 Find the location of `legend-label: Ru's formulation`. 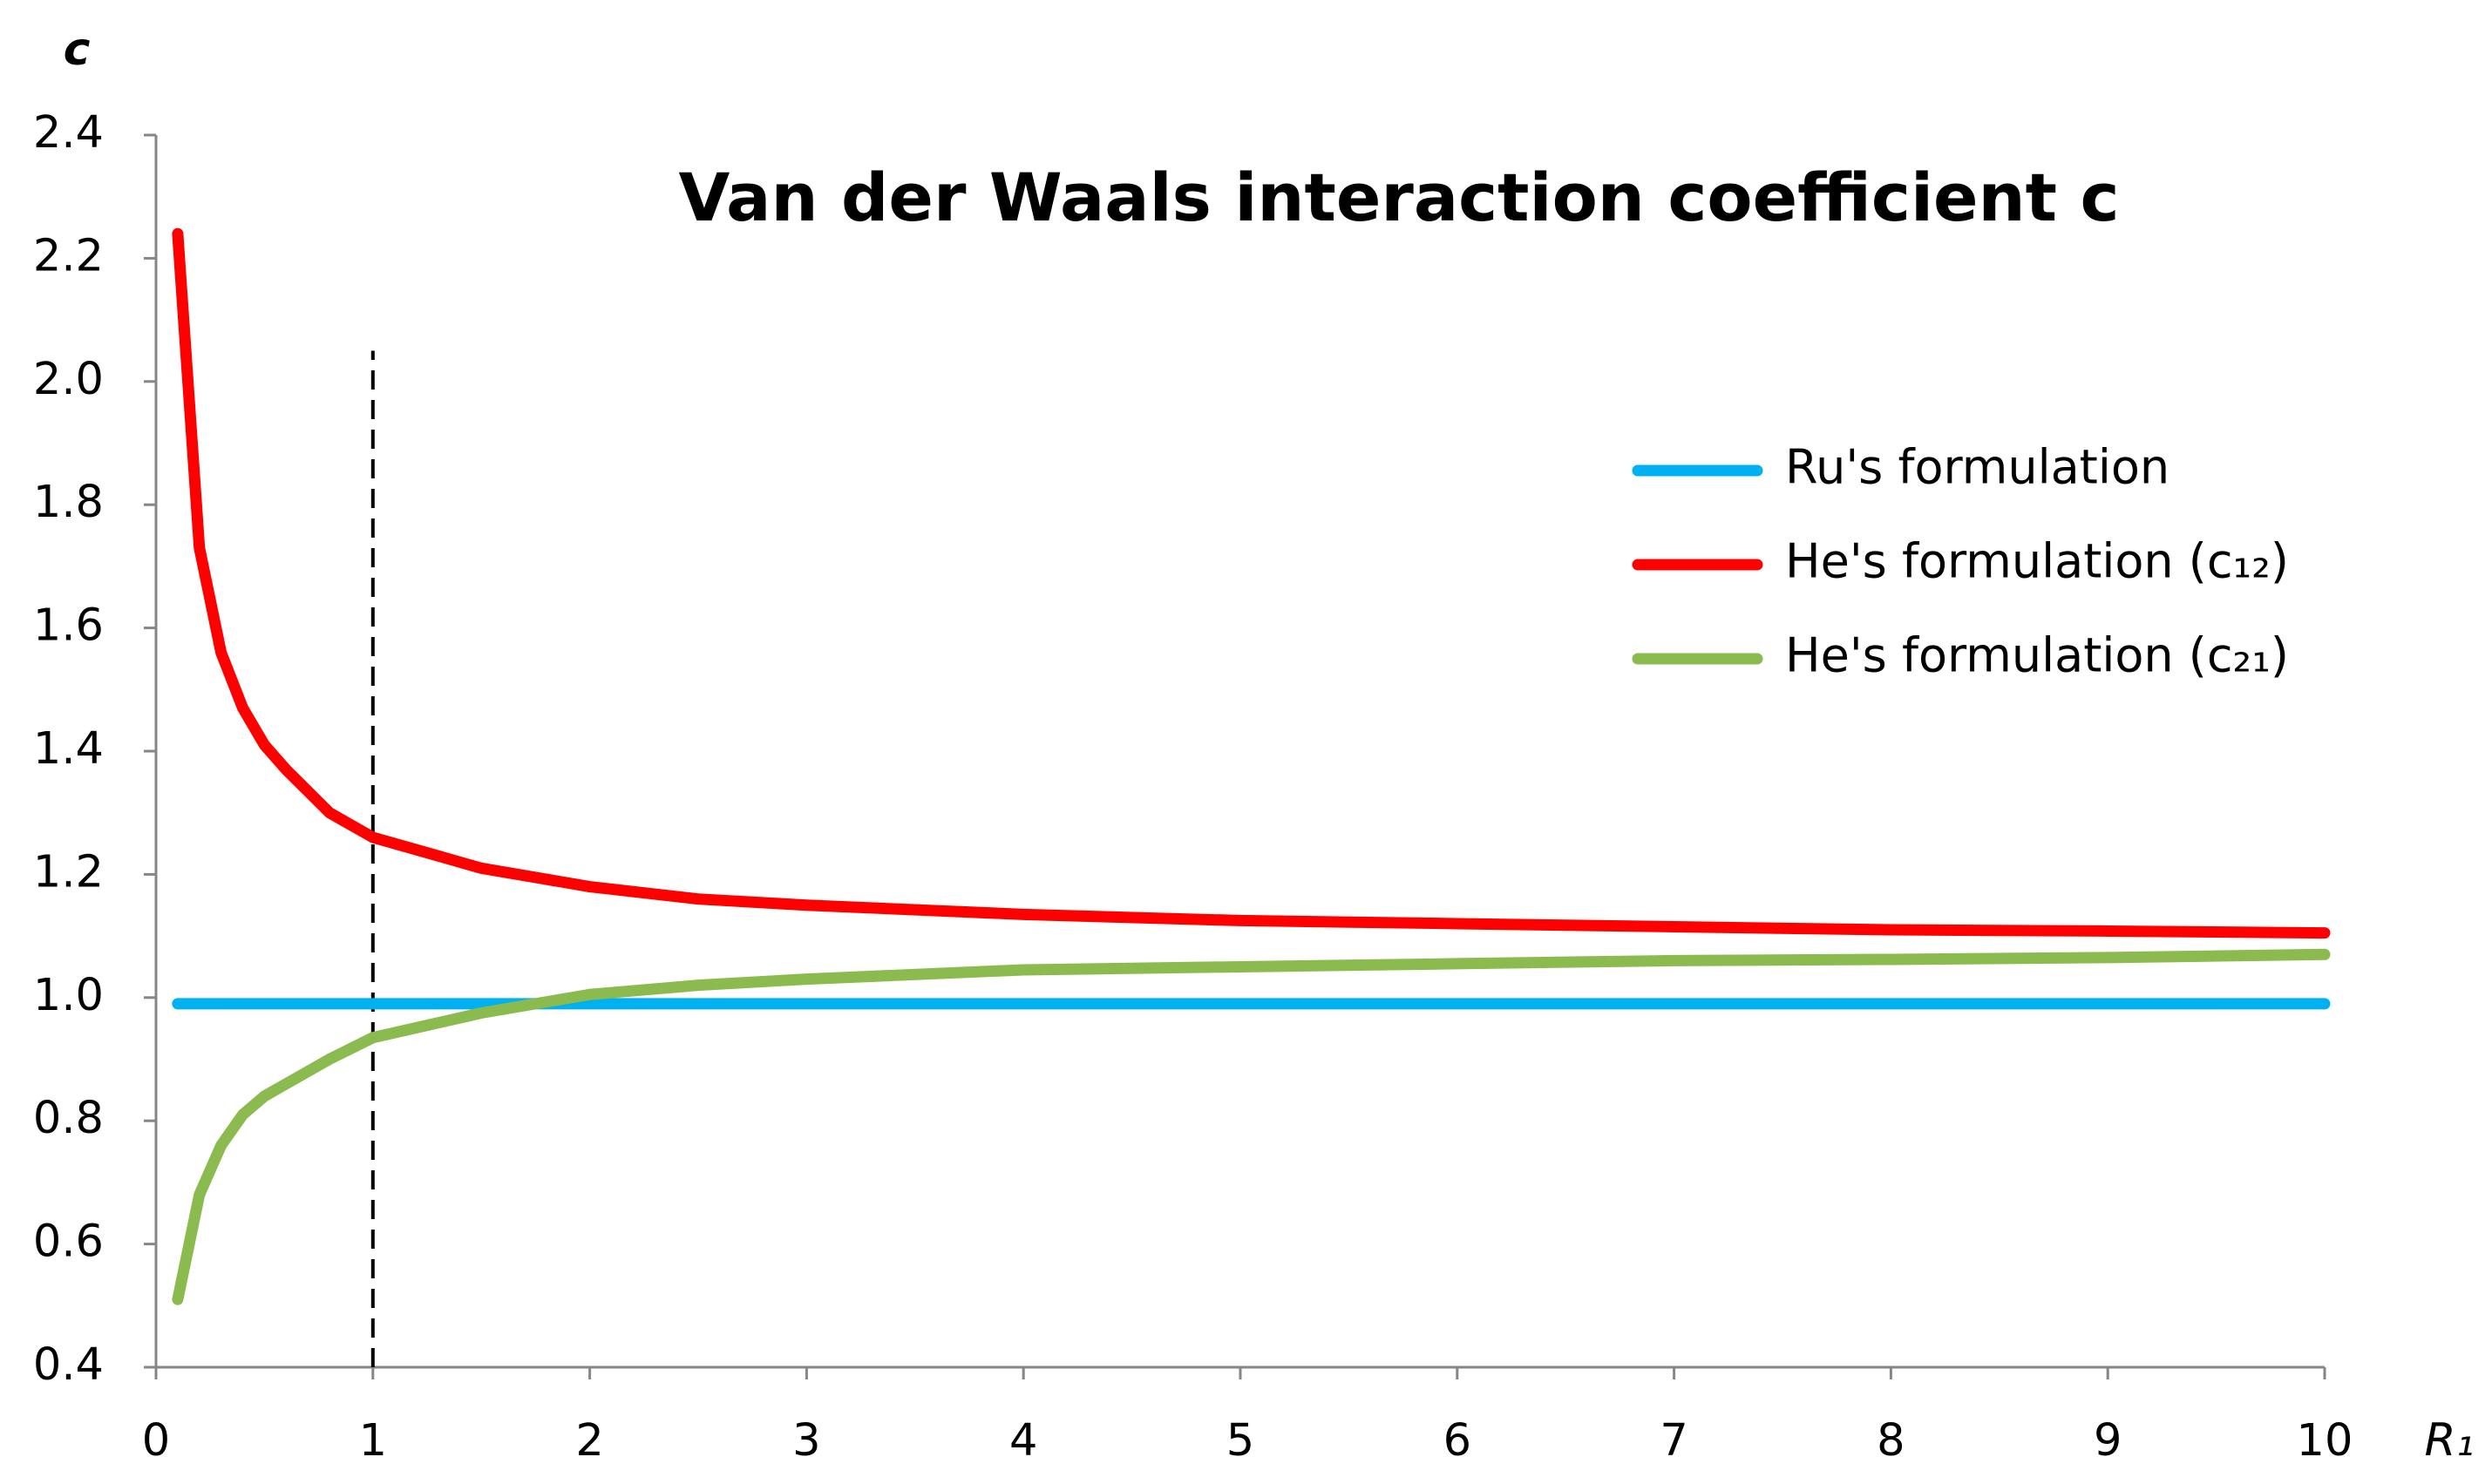

legend-label: Ru's formulation is located at coordinates (1977, 467).